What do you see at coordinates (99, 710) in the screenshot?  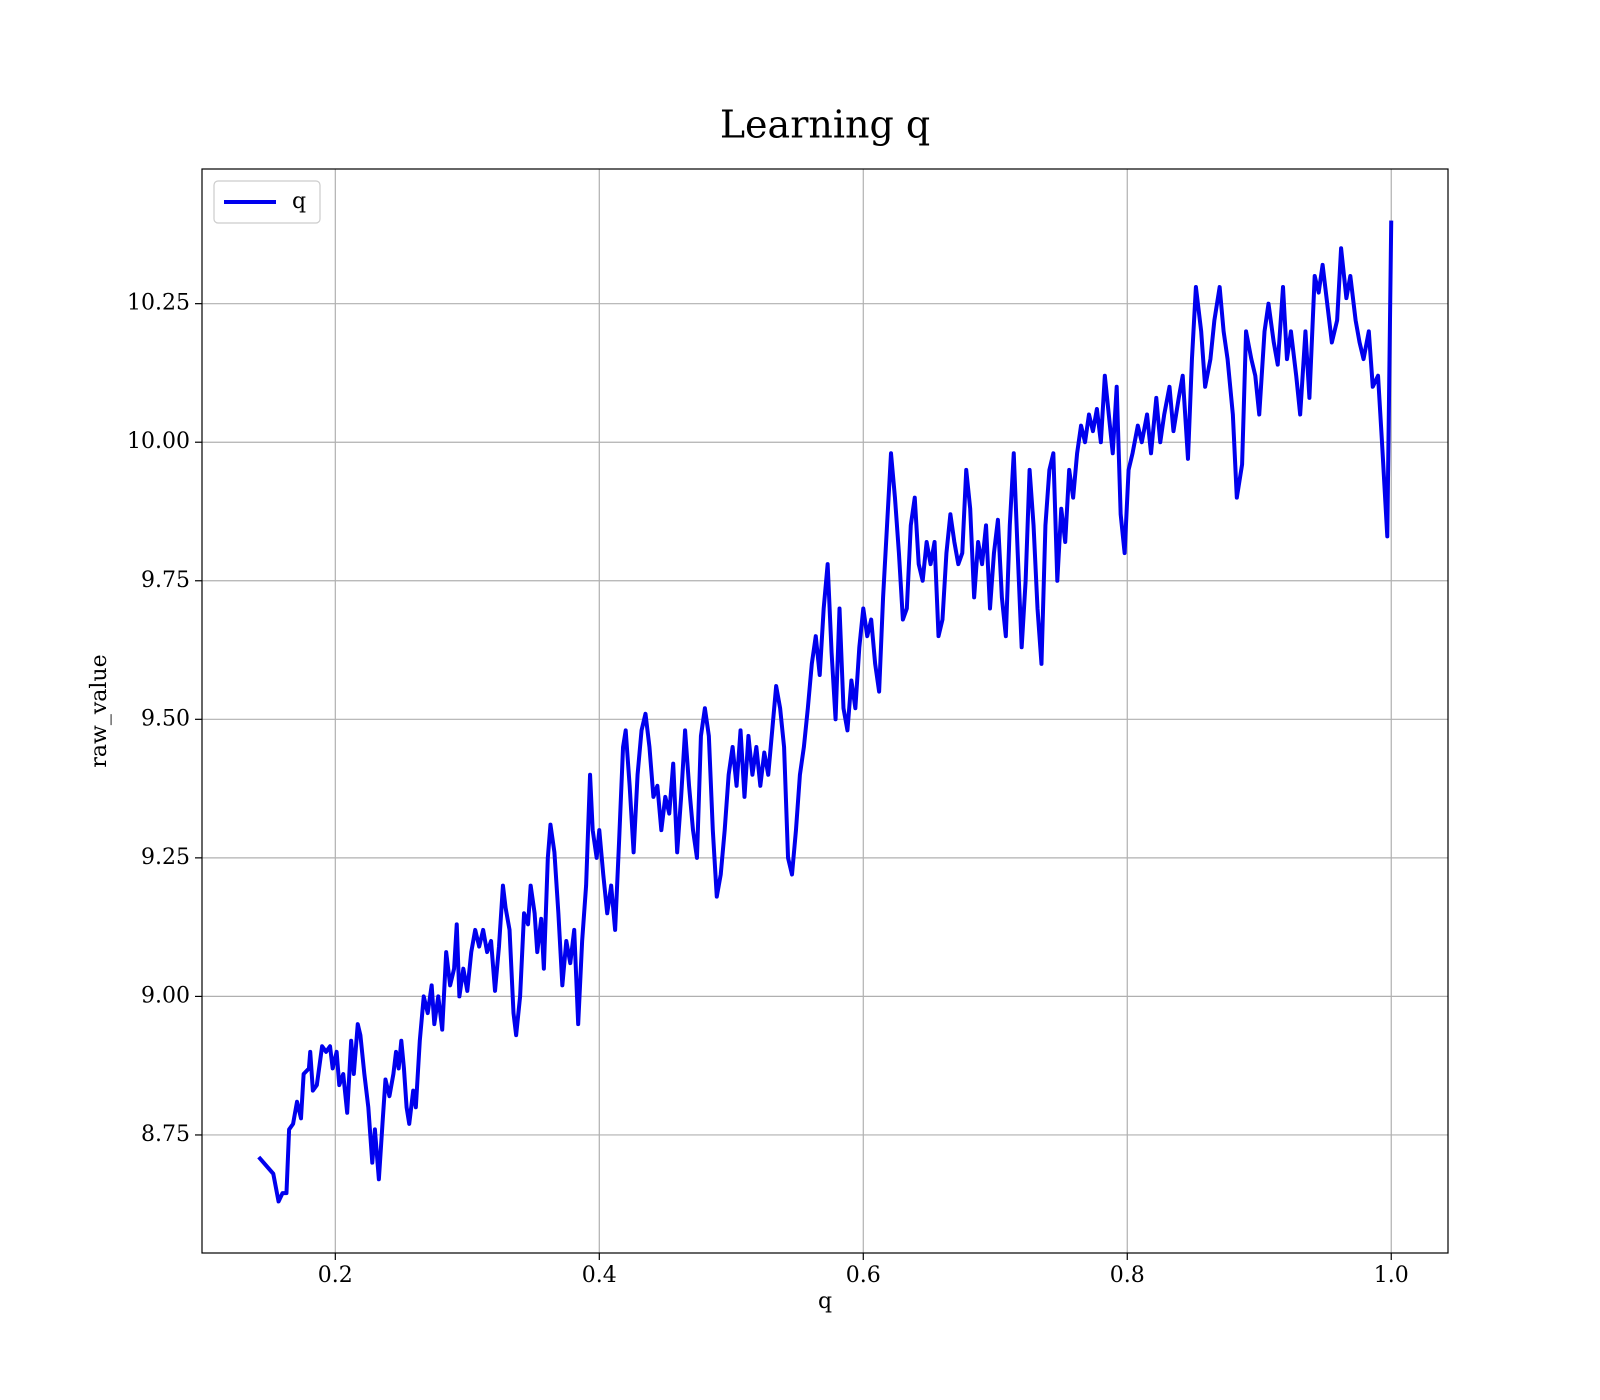 I see `y-axis-label: raw_value` at bounding box center [99, 710].